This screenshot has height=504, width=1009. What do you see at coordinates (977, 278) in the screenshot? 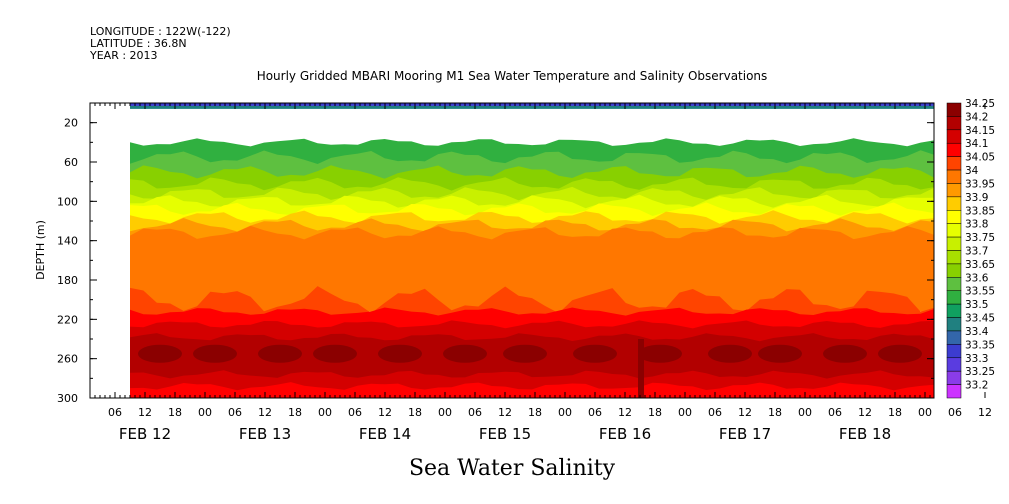
I see `colorbar-label: 33.6` at bounding box center [977, 278].